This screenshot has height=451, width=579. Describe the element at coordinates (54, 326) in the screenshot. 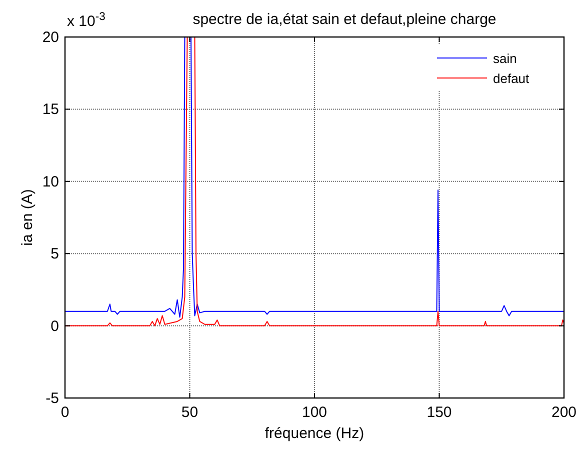

I see `y-tick-label: 0` at that location.